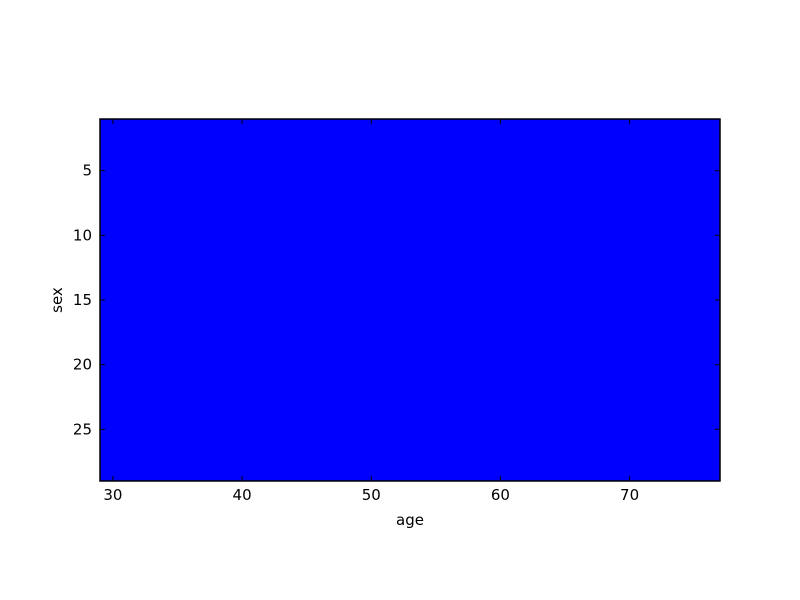 This screenshot has width=800, height=600. What do you see at coordinates (242, 495) in the screenshot?
I see `x-tick-label: 40` at bounding box center [242, 495].